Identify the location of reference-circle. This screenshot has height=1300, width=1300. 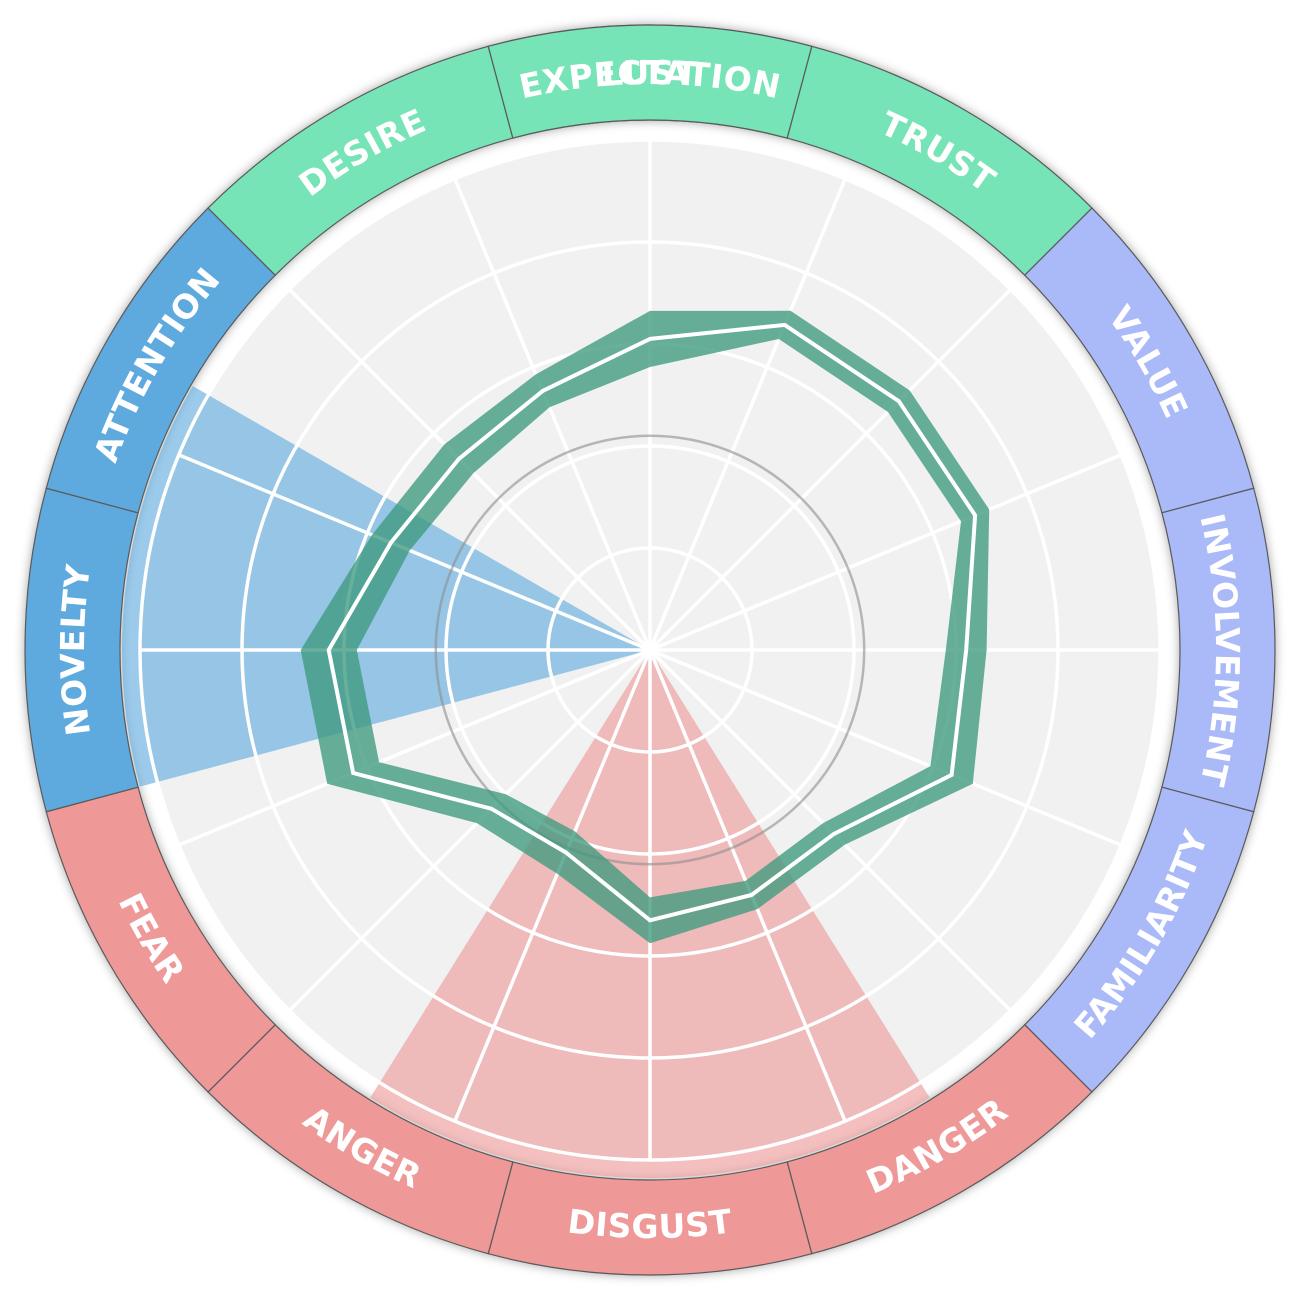
(650, 650).